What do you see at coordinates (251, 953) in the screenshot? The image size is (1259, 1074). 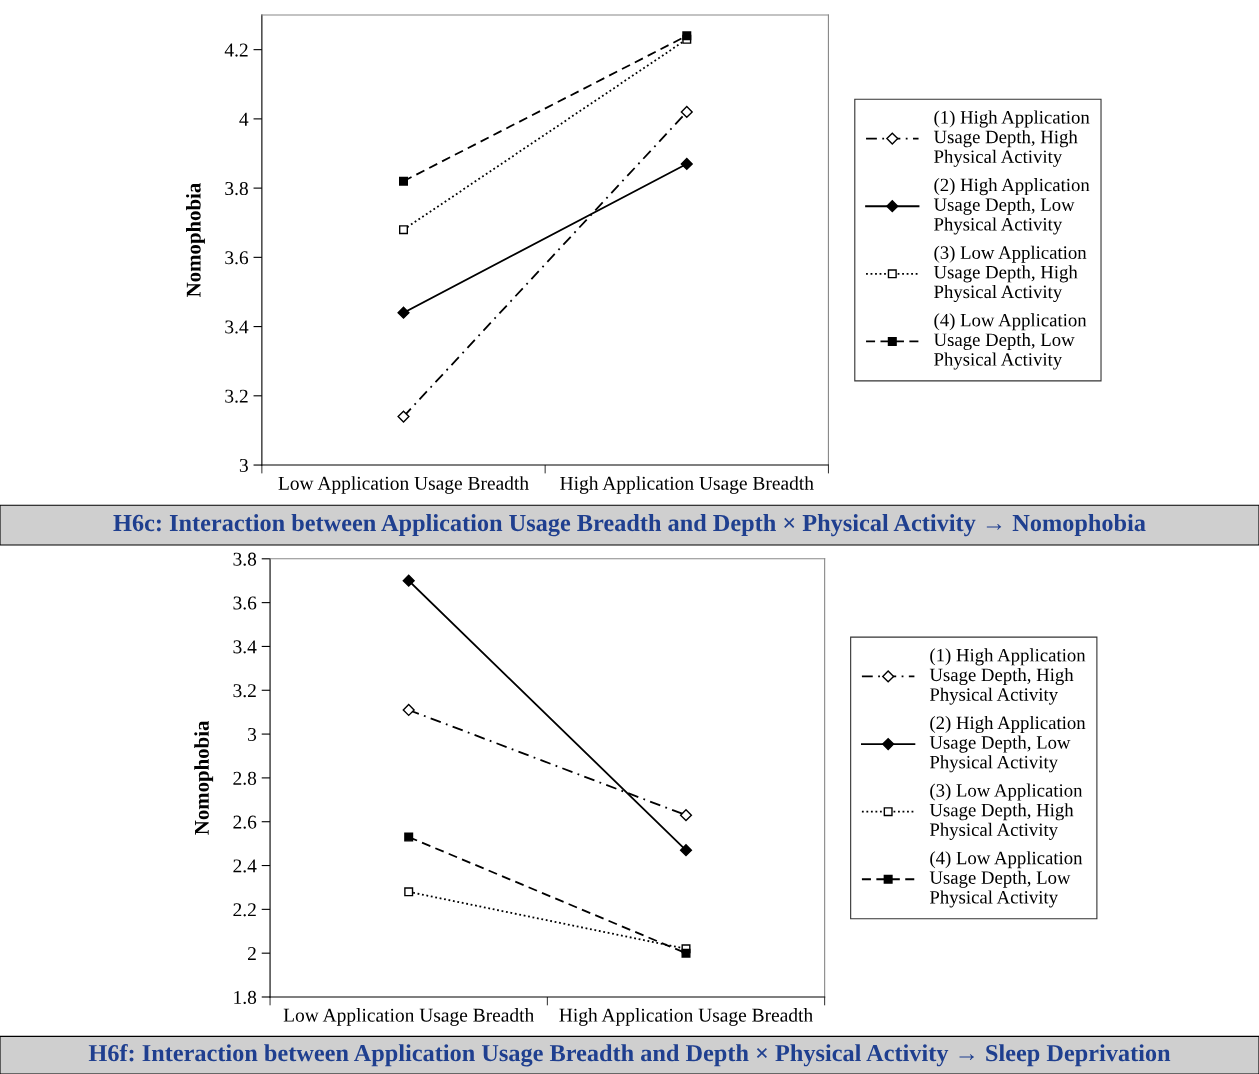 I see `y-tick-label: 2` at bounding box center [251, 953].